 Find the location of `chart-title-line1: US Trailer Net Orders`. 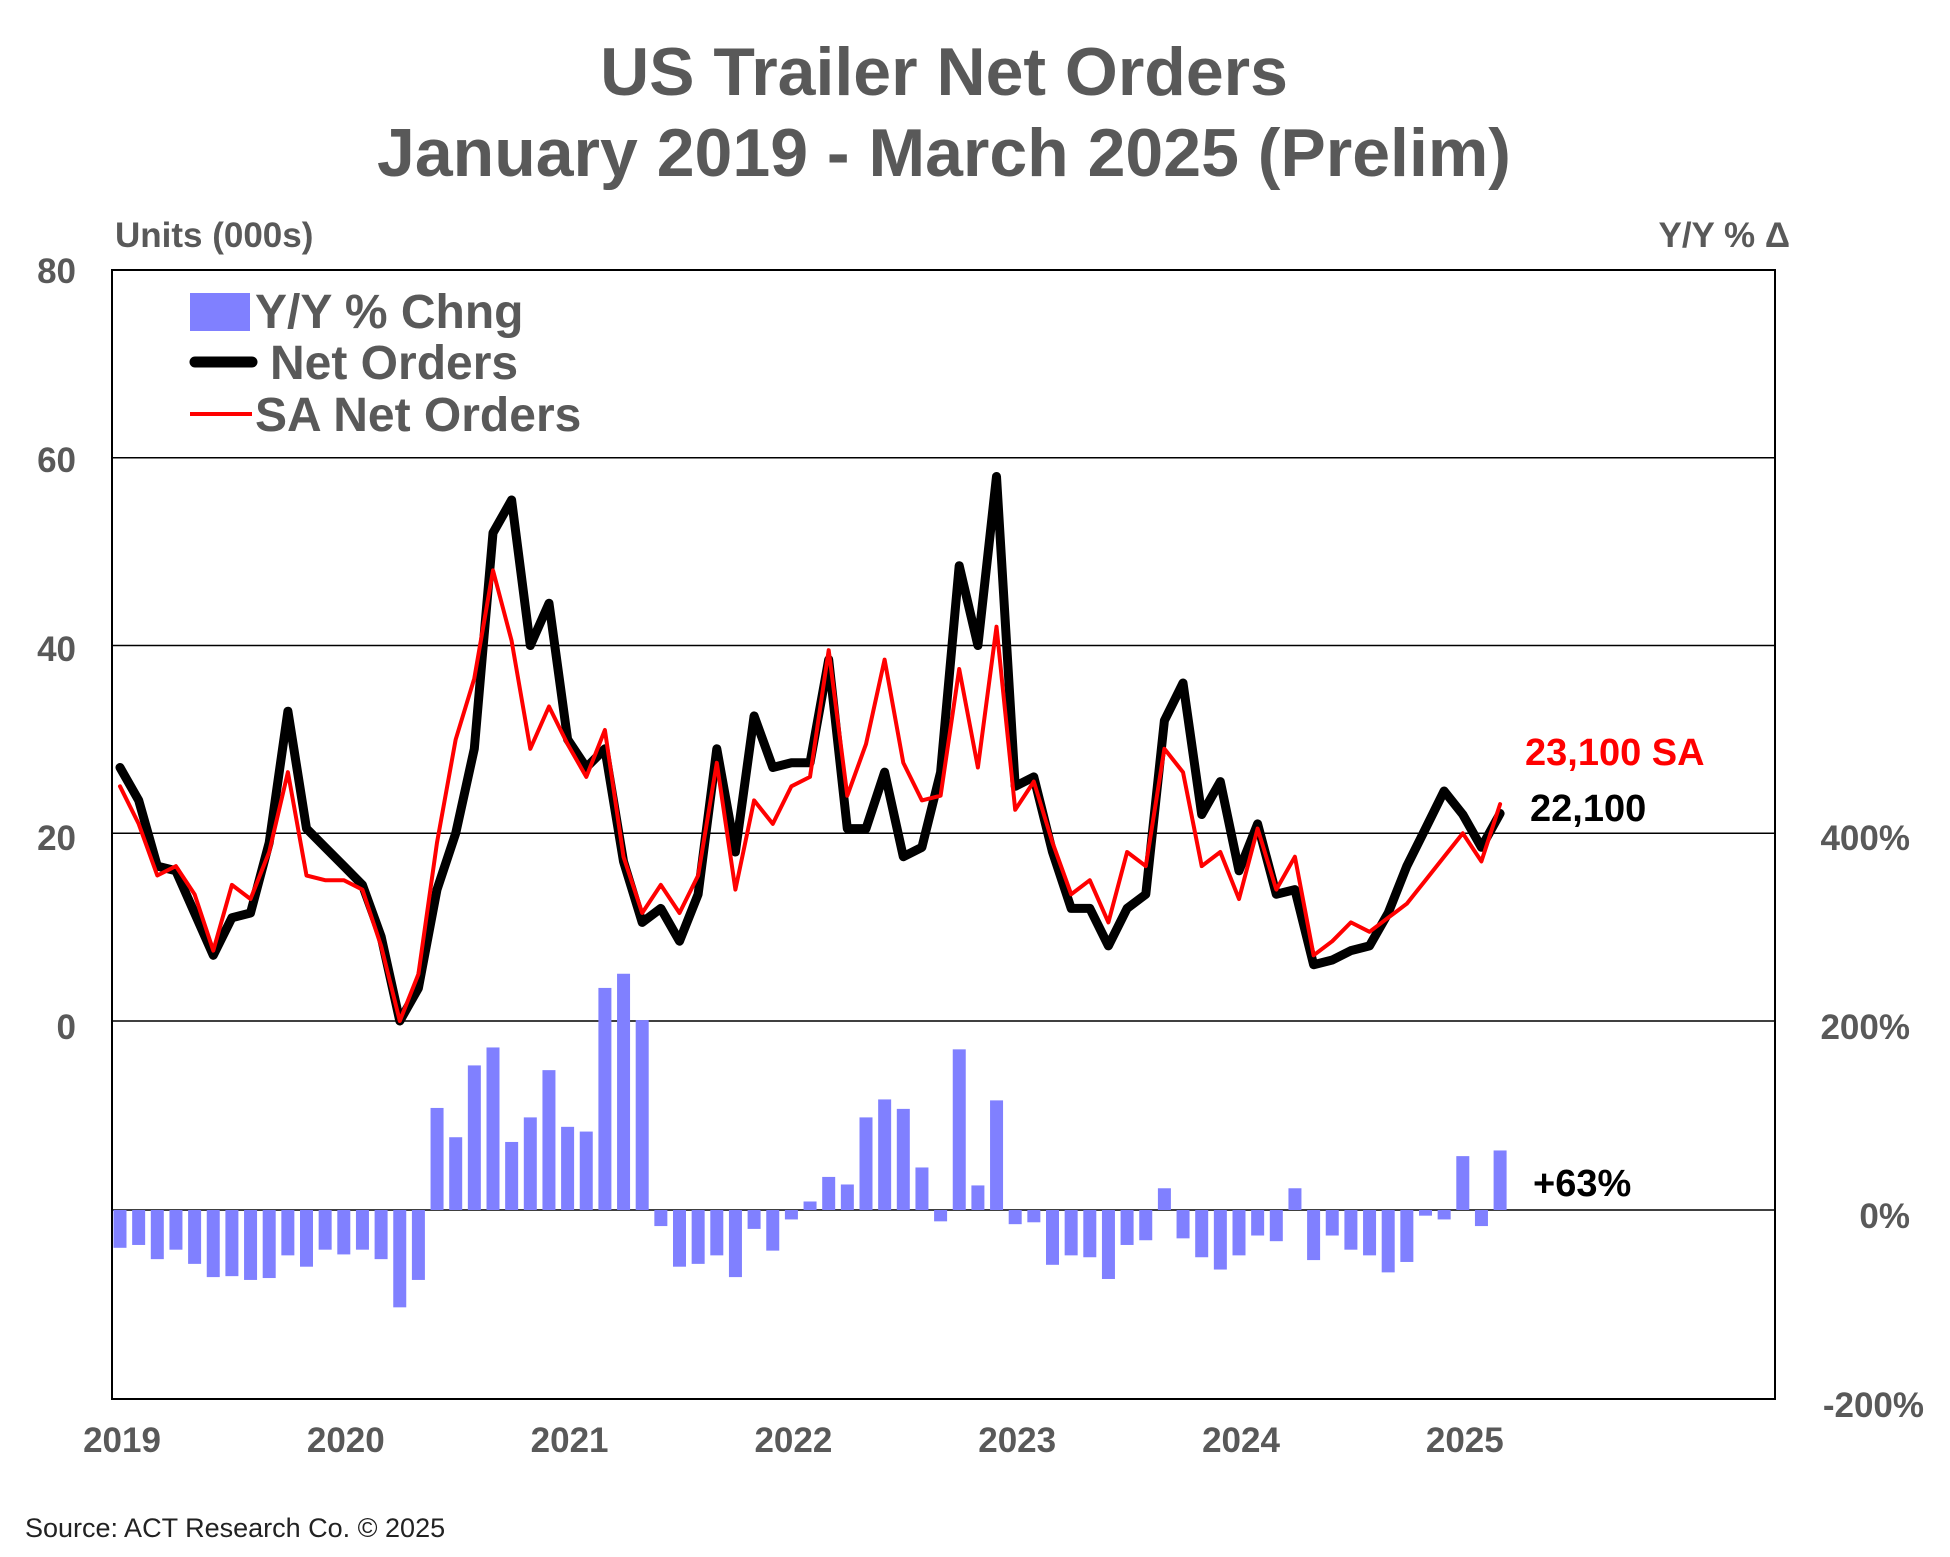

chart-title-line1: US Trailer Net Orders is located at coordinates (944, 72).